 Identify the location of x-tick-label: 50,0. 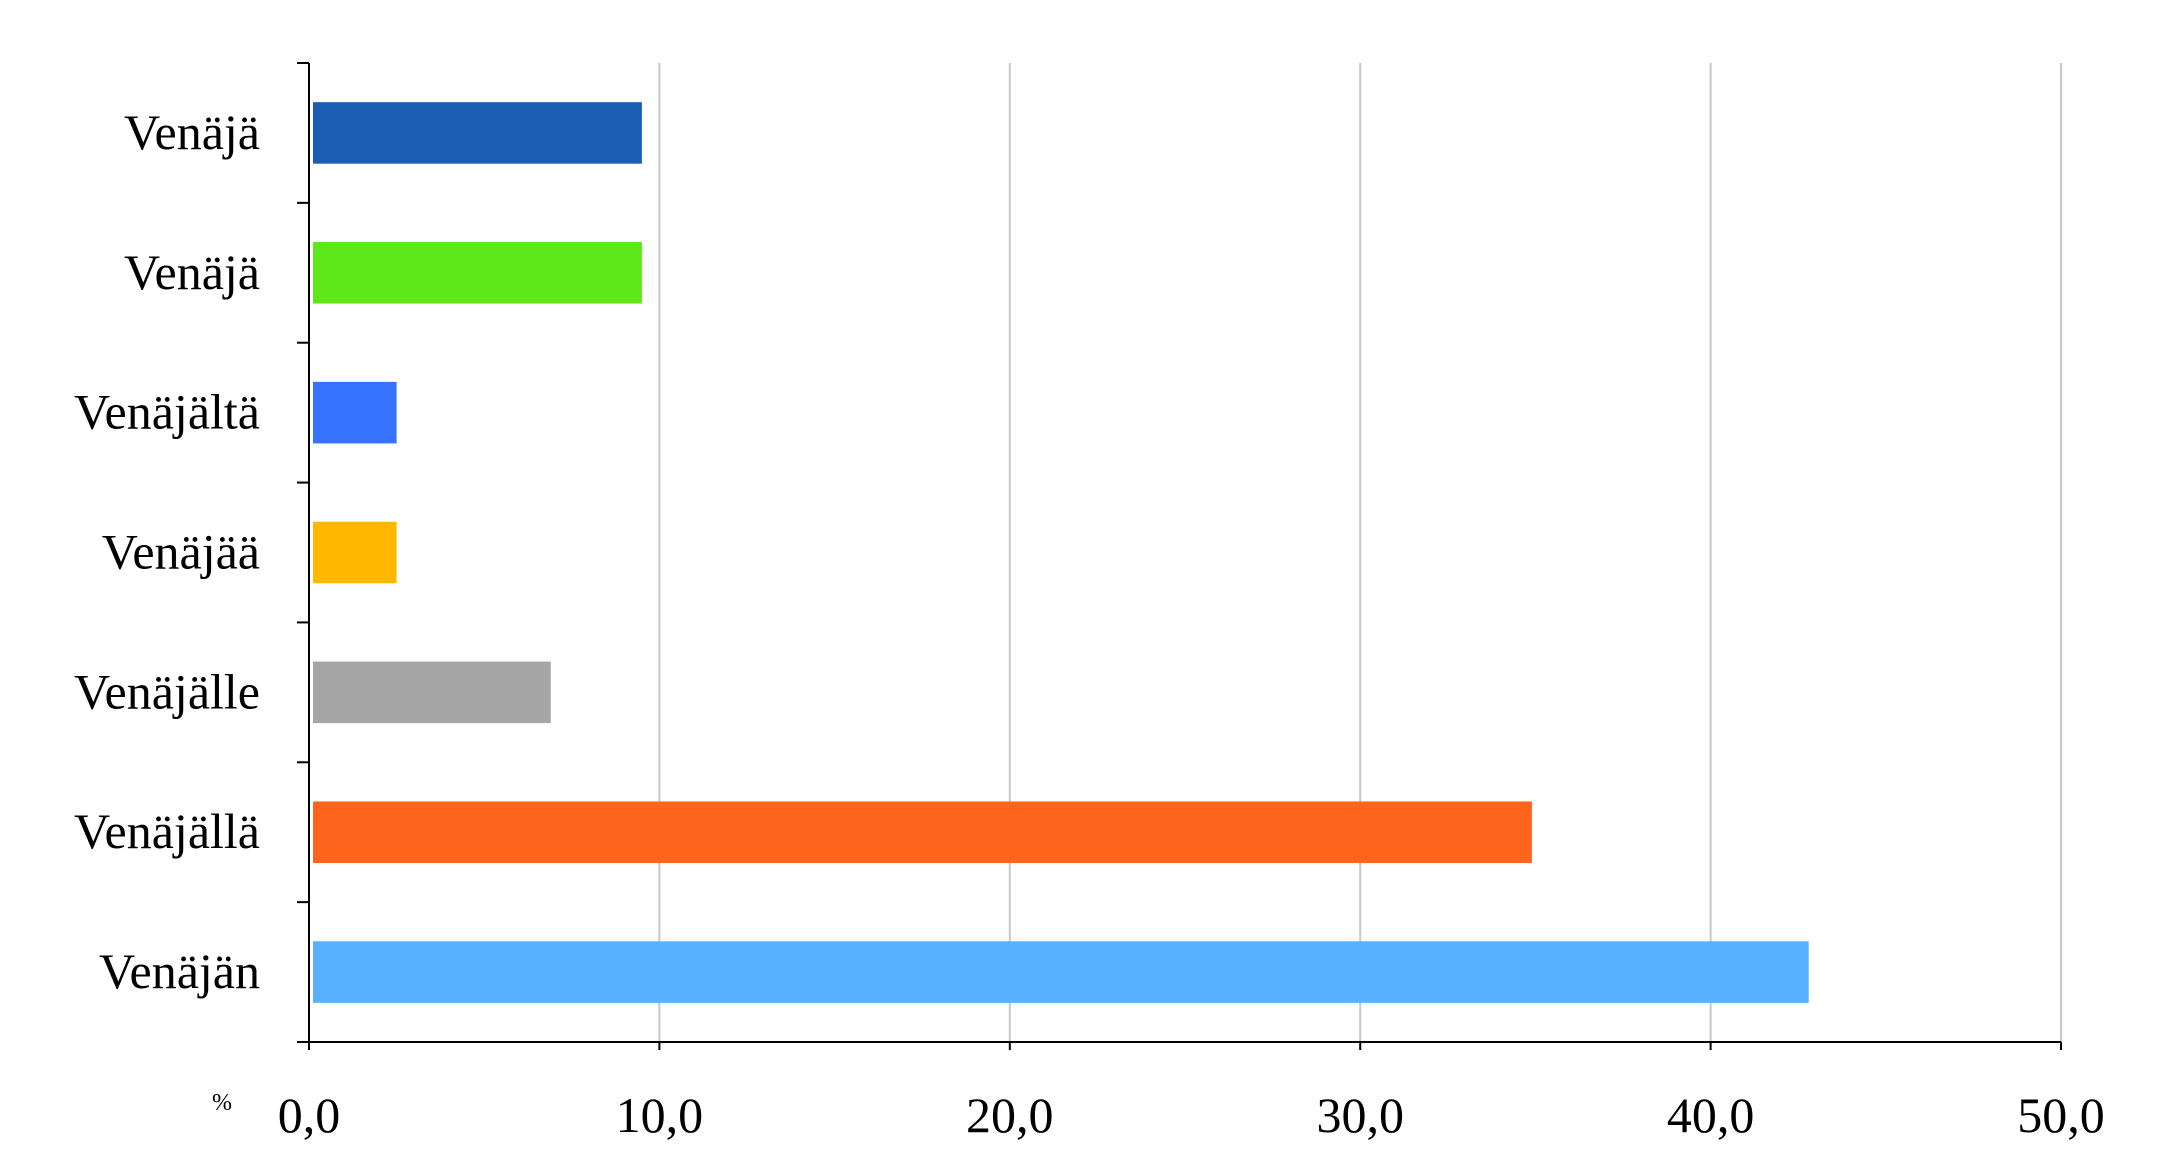
(2061, 1115).